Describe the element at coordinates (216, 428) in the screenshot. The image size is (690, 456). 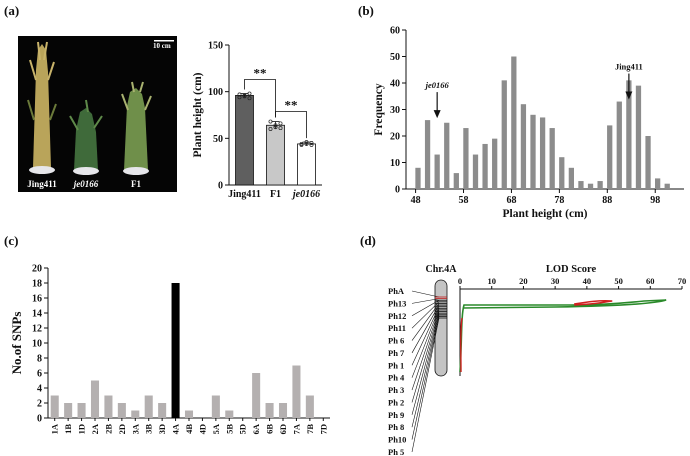
I see `x-tick-label-c: 5A` at that location.